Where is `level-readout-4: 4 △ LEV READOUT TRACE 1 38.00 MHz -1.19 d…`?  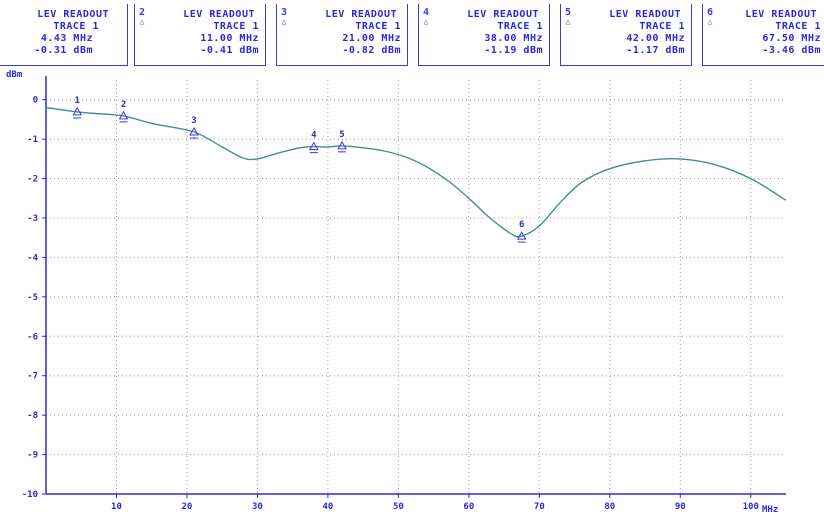 level-readout-4: 4 △ LEV READOUT TRACE 1 38.00 MHz -1.19 d… is located at coordinates (484, 35).